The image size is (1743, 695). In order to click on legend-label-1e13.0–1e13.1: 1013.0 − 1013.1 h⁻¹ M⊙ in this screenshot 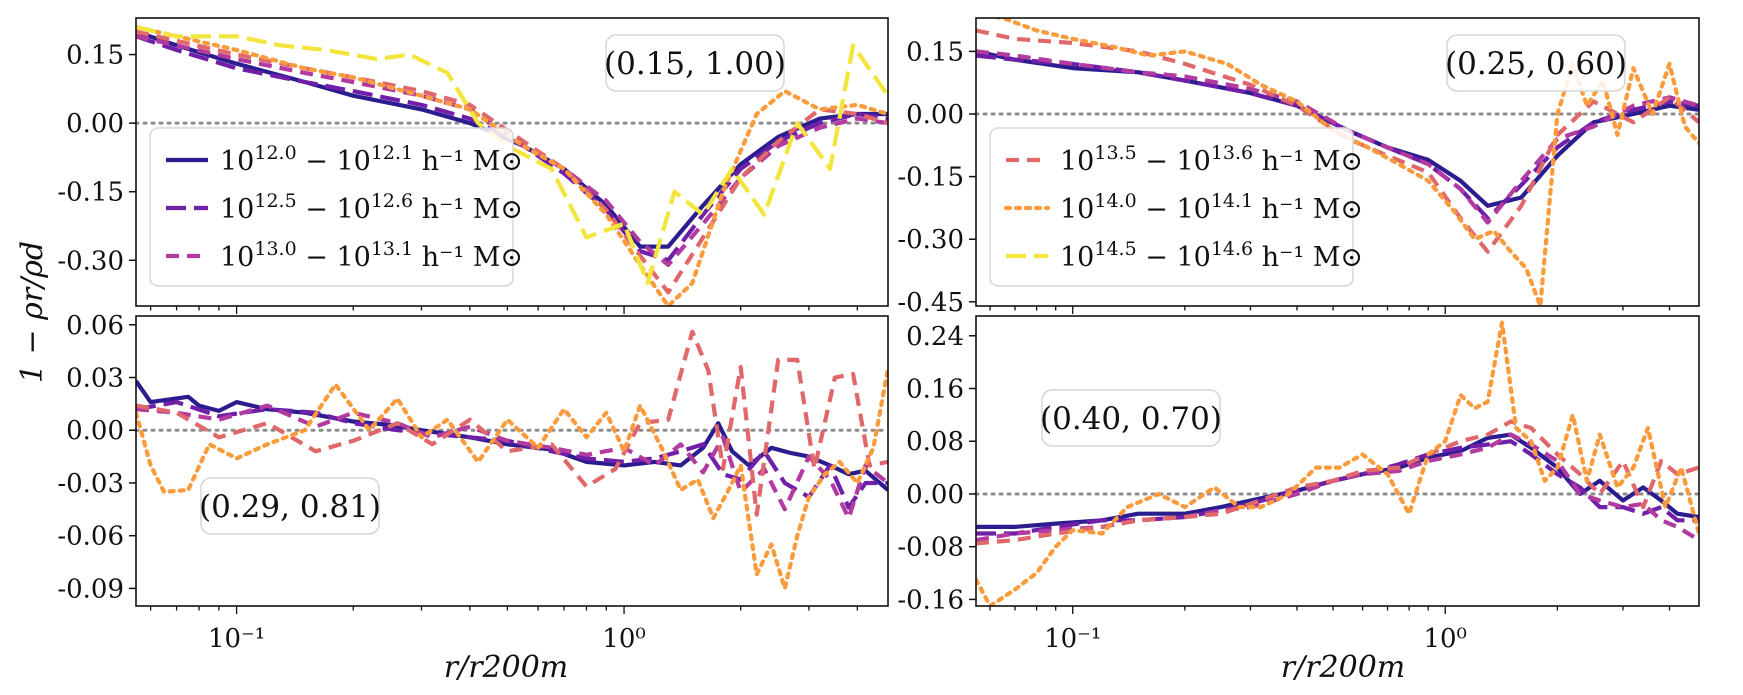, I will do `click(371, 255)`.